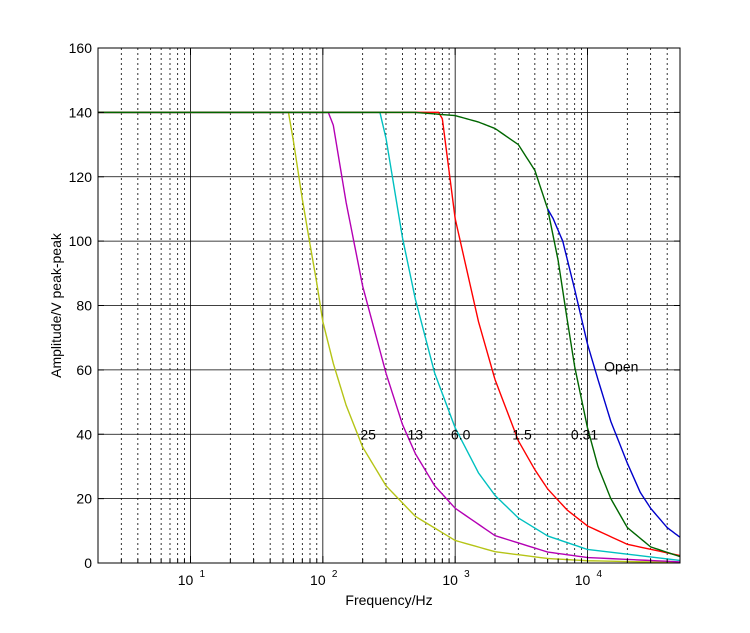 The width and height of the screenshot is (750, 633). I want to click on x-axis-label: Frequency/Hz, so click(388, 600).